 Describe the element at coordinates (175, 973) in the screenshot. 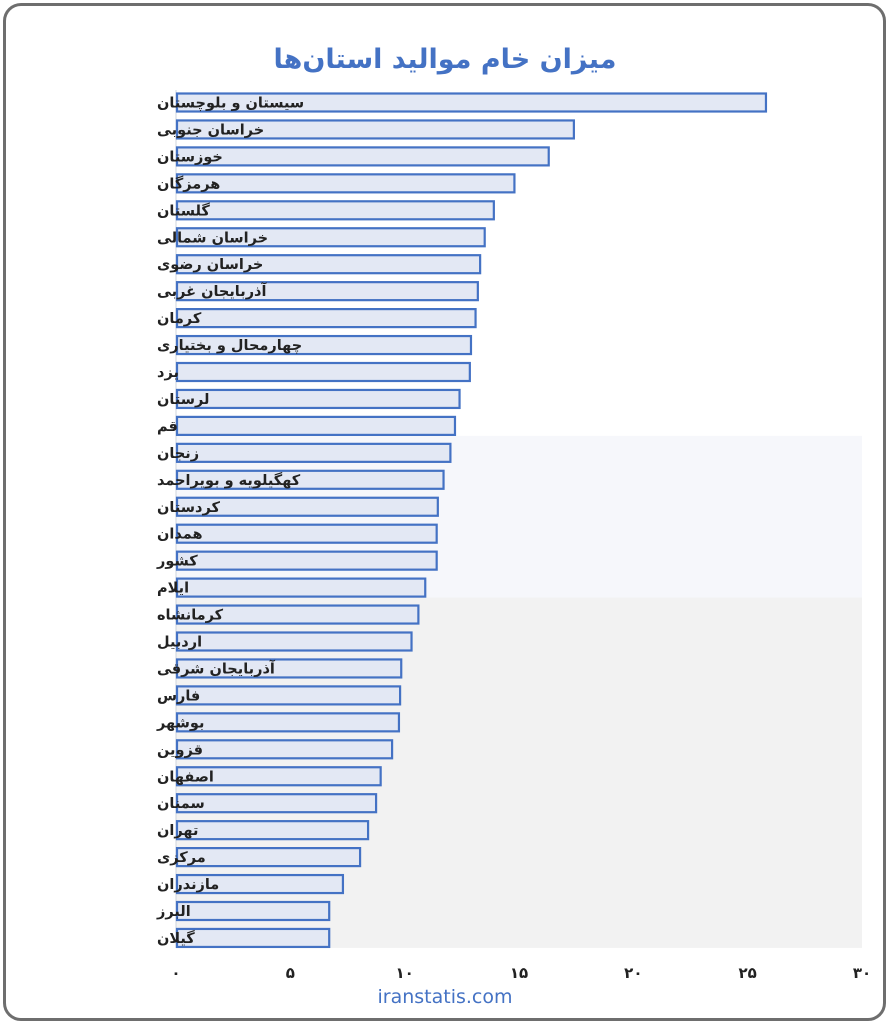

I see `x-tick-label: ۰` at that location.